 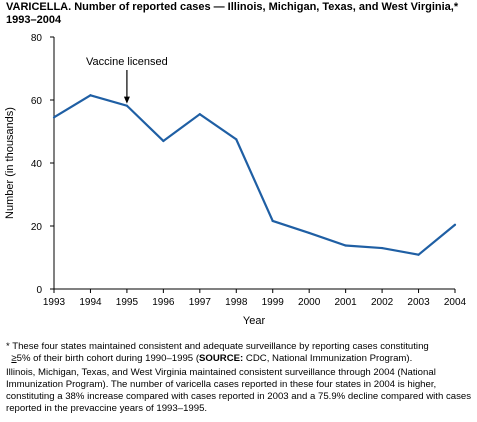 I want to click on x-tick-label: 1998, so click(x=236, y=302).